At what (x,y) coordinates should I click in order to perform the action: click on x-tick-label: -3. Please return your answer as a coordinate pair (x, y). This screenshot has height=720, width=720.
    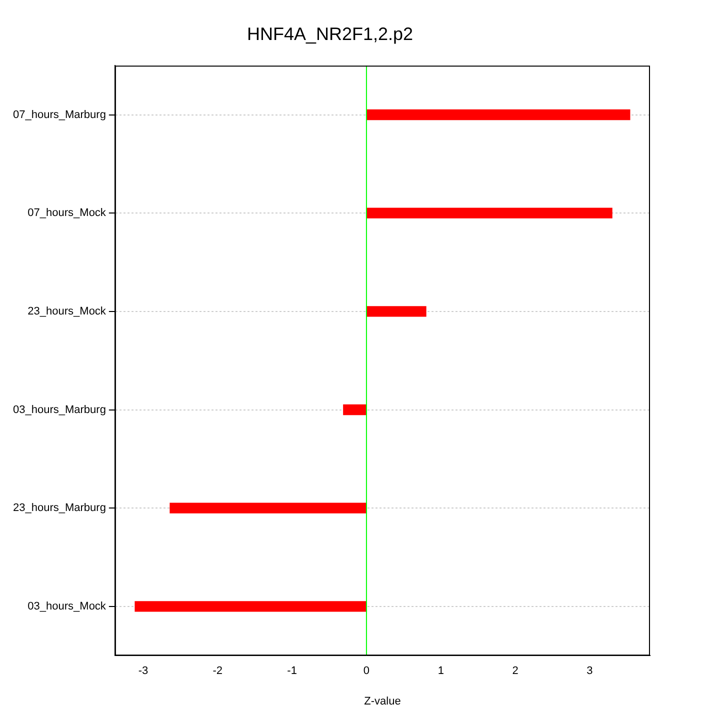
    Looking at the image, I should click on (143, 671).